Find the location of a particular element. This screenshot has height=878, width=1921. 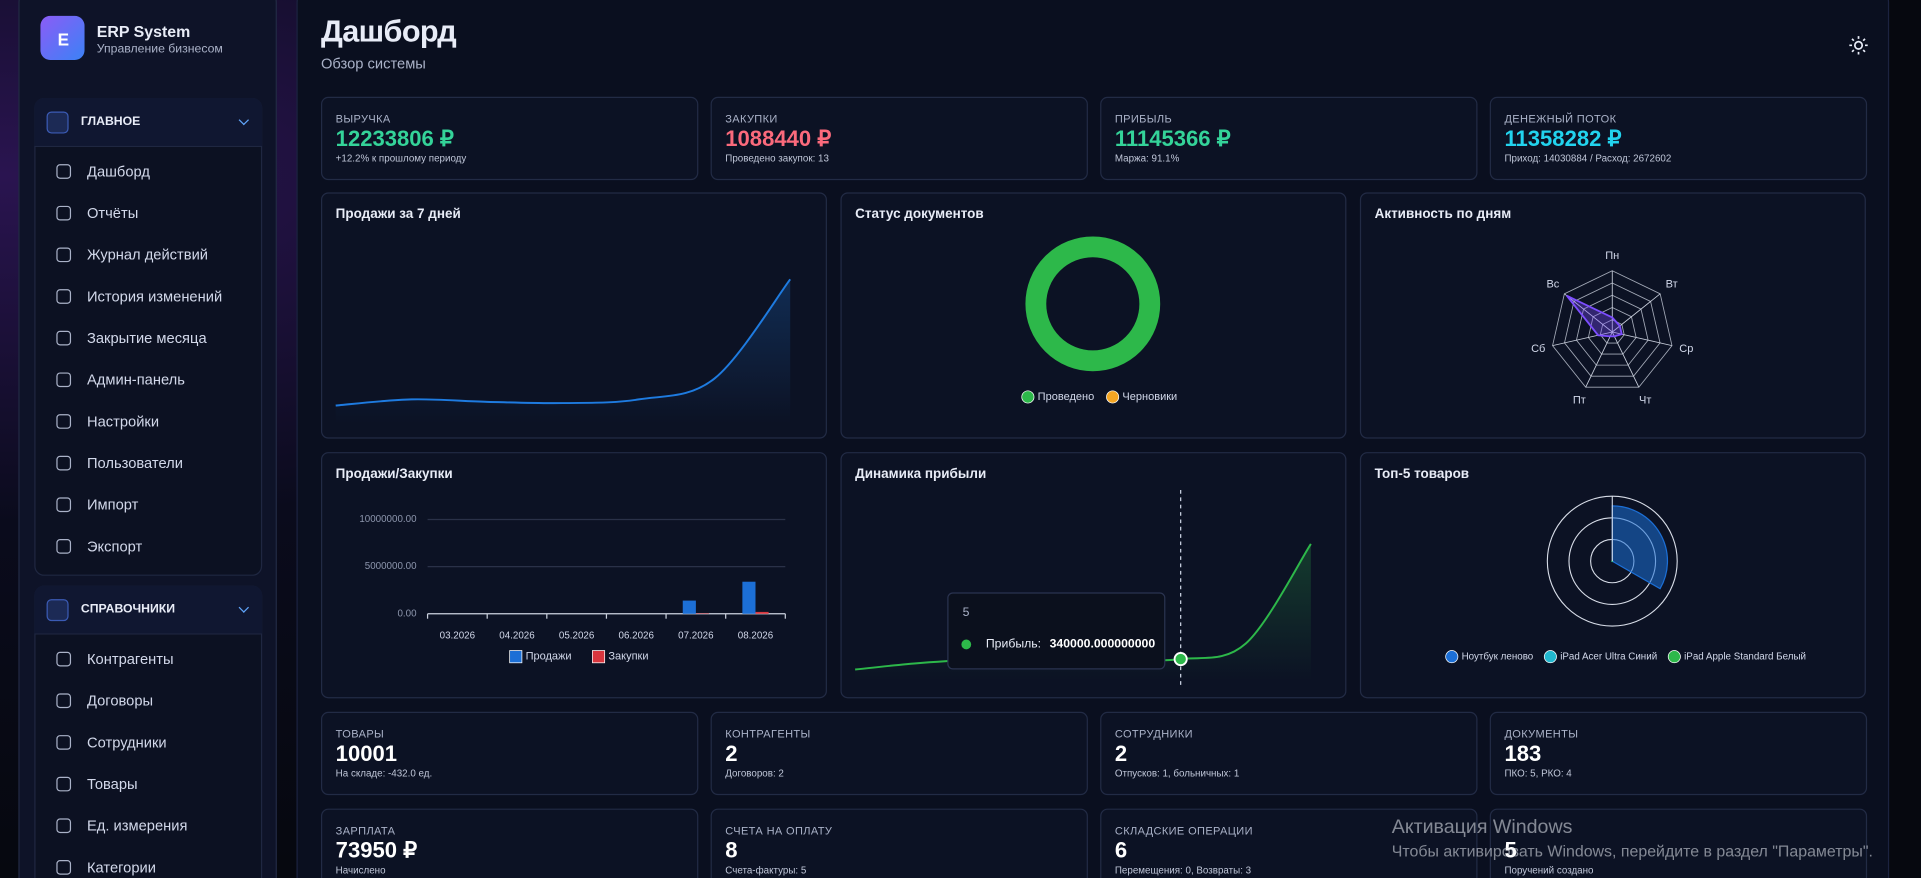

radar-grid is located at coordinates (1612, 331).